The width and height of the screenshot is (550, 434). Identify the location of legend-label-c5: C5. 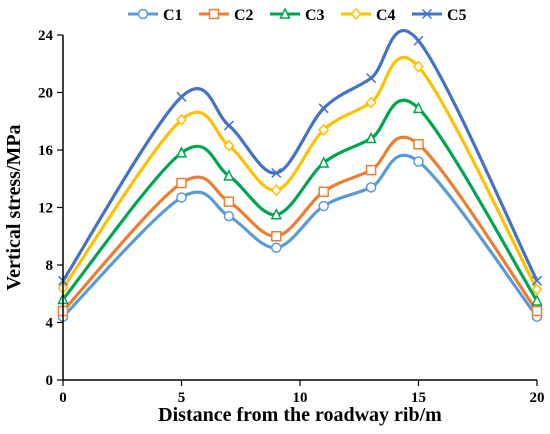
(457, 15).